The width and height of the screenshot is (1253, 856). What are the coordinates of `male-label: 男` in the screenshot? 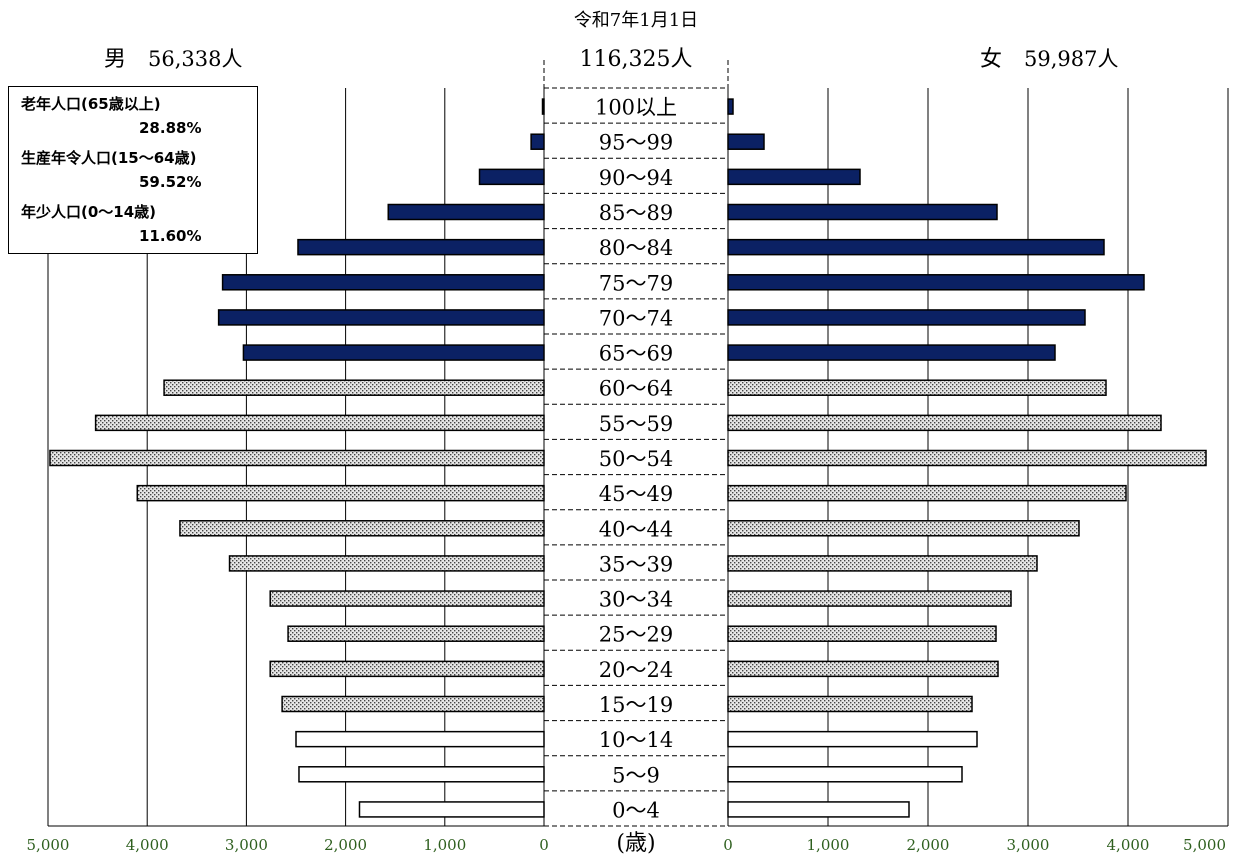 It's located at (115, 59).